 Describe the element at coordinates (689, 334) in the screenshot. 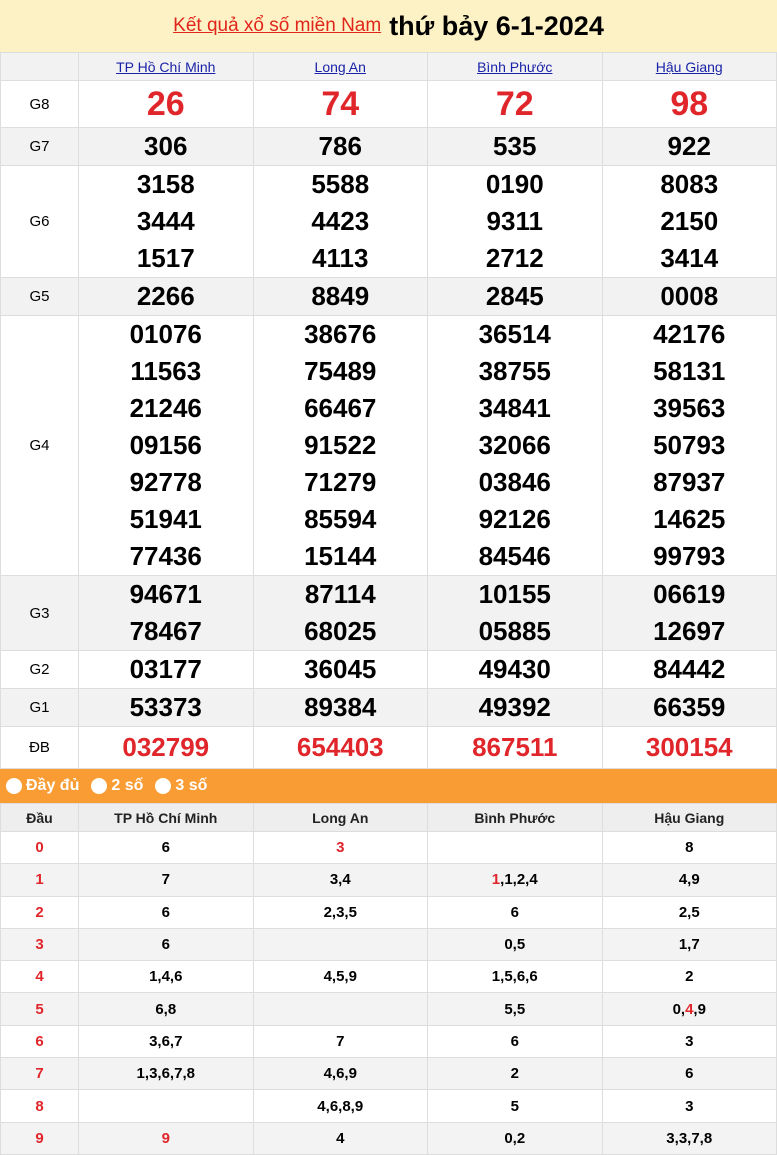

I see `prize-number: 42176` at that location.